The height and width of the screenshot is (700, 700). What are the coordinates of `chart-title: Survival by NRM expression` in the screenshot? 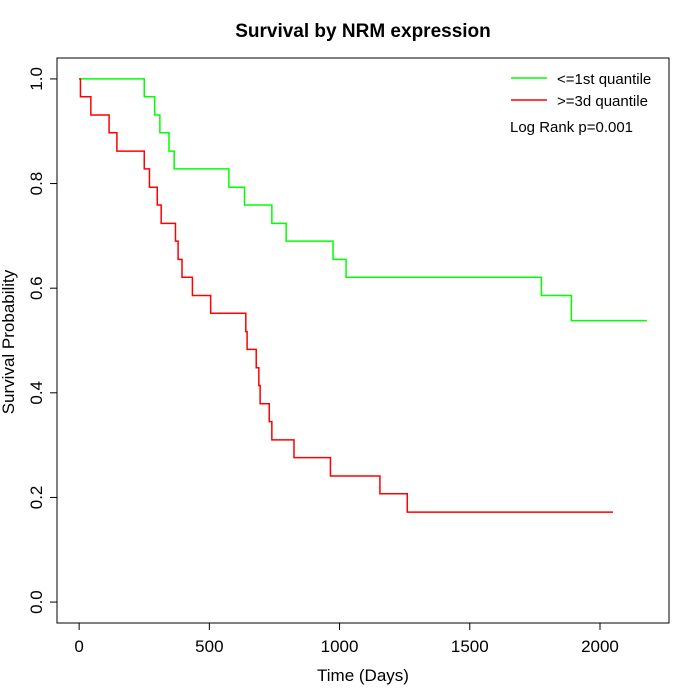 It's located at (363, 31).